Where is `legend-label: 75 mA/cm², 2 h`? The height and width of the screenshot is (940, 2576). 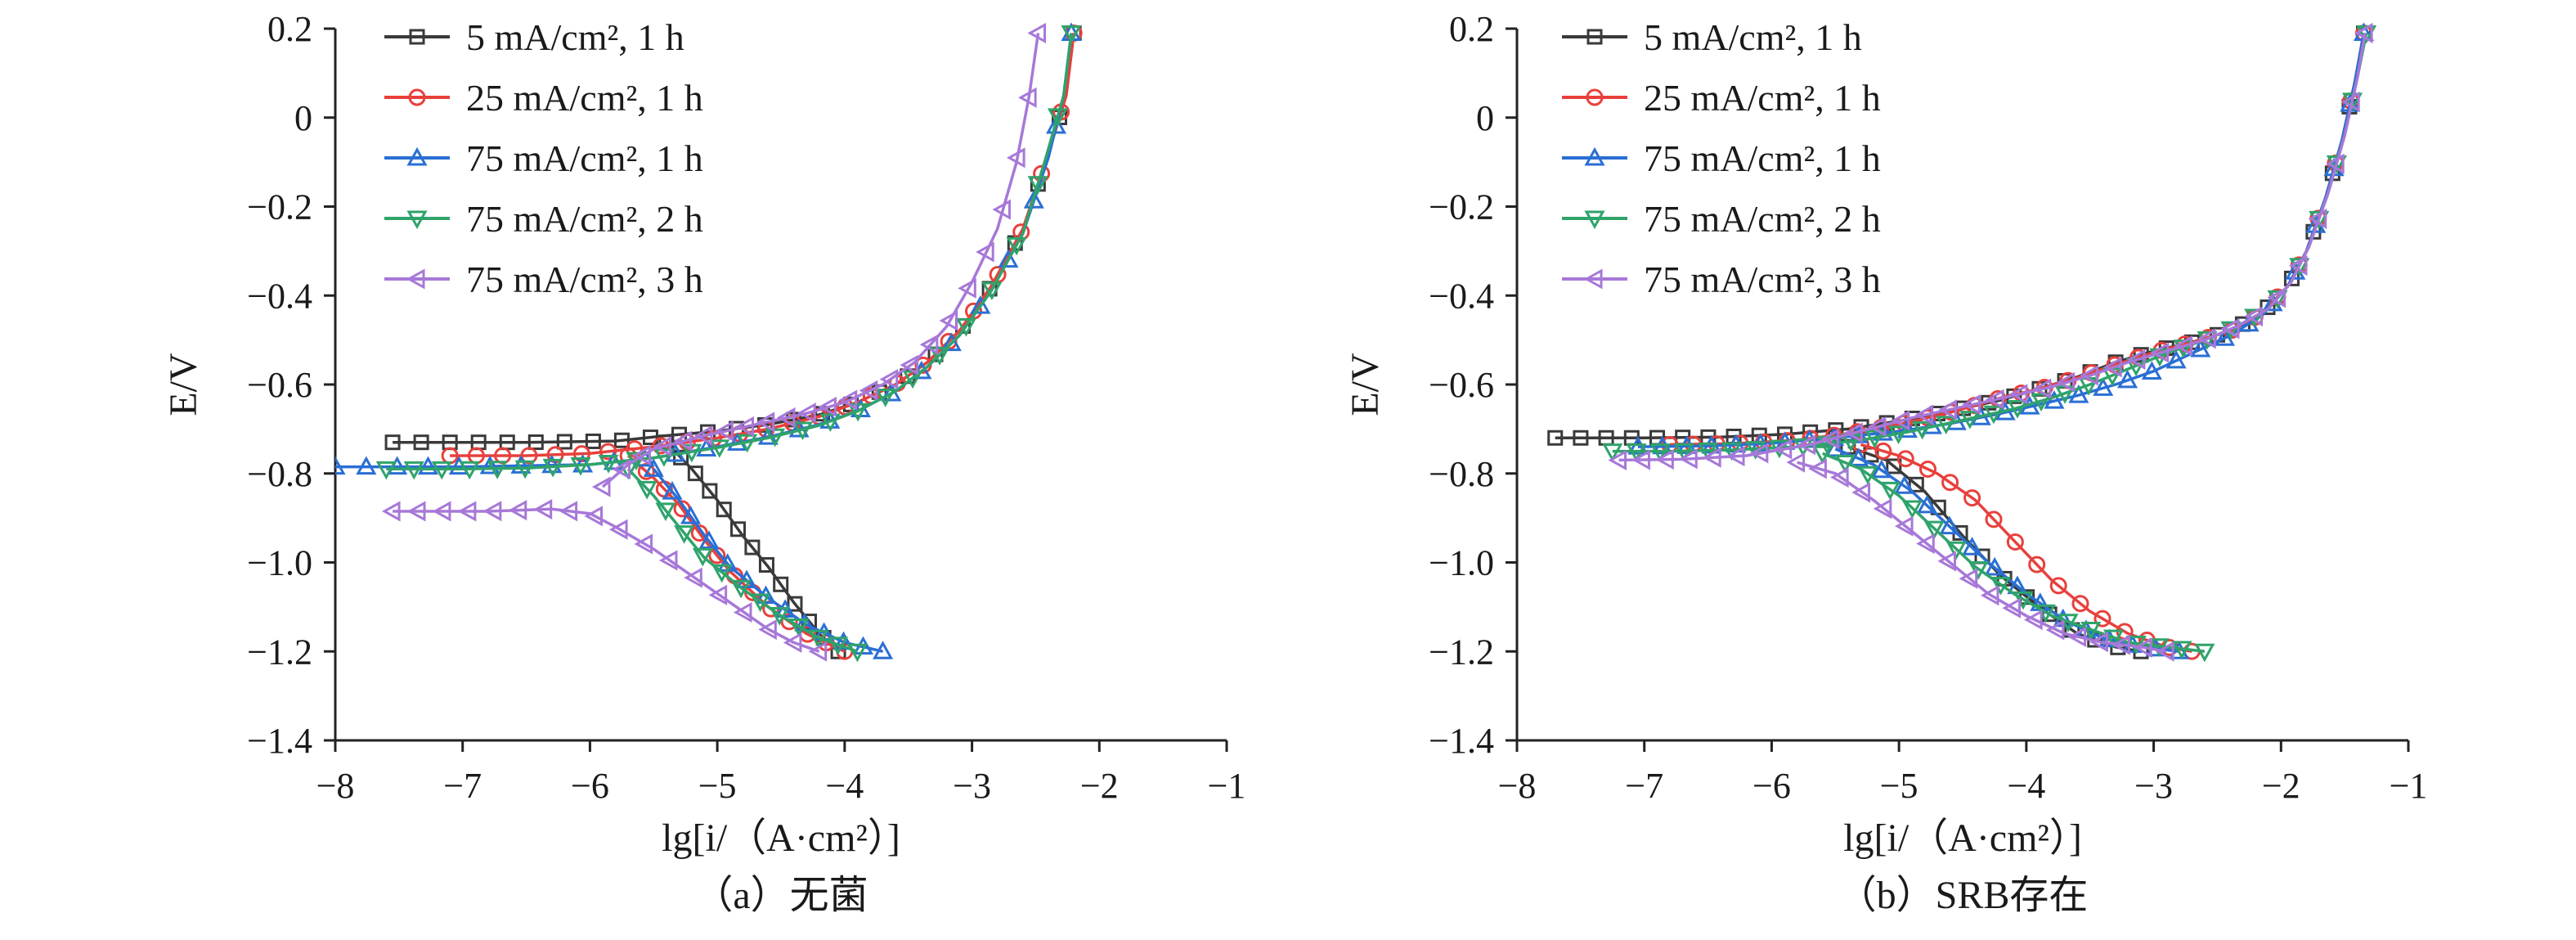 legend-label: 75 mA/cm², 2 h is located at coordinates (585, 219).